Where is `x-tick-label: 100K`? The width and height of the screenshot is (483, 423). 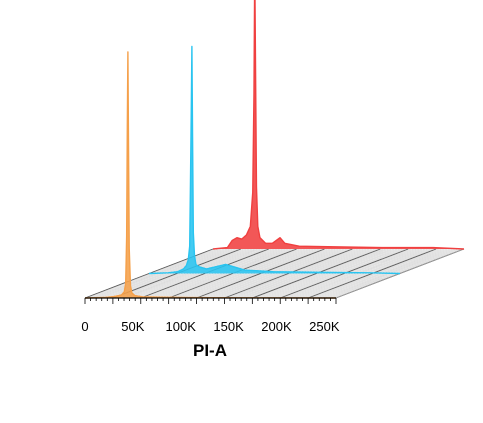 x-tick-label: 100K is located at coordinates (181, 326).